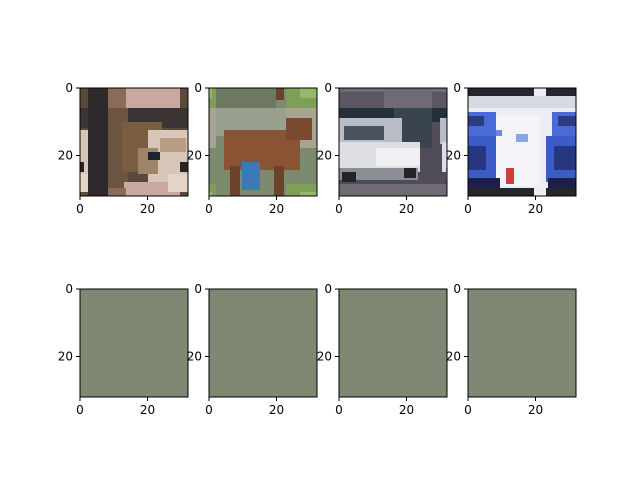 The height and width of the screenshot is (480, 640). I want to click on subplot-7: 0 20 0 20, so click(382, 349).